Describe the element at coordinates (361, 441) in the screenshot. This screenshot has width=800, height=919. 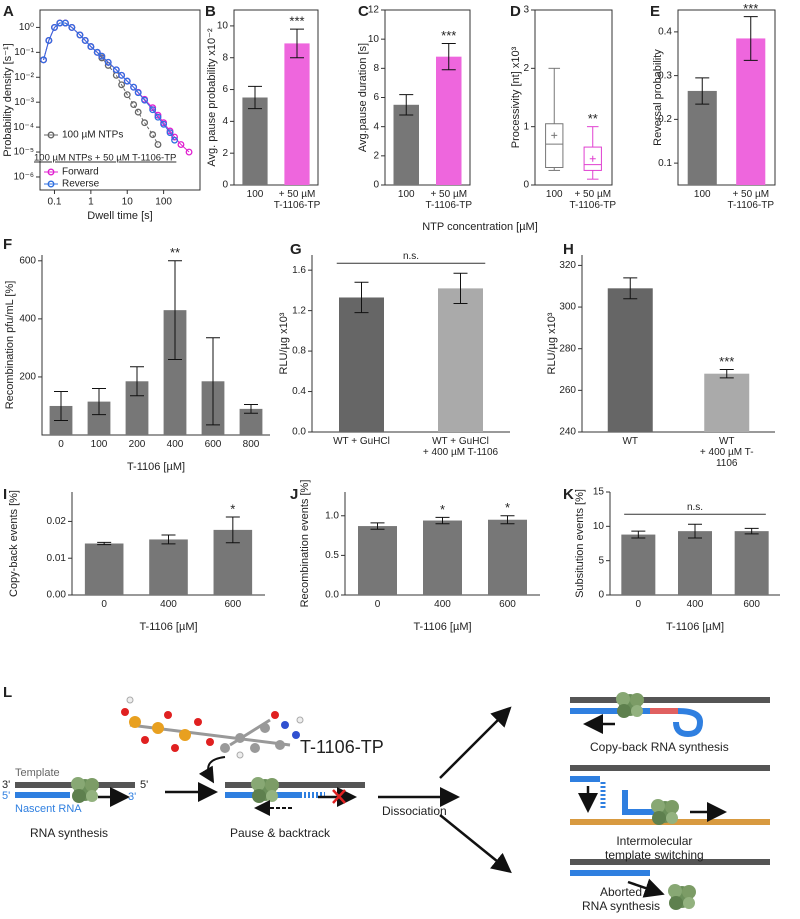
I see `x-tick-label: WT + GuHCl` at that location.